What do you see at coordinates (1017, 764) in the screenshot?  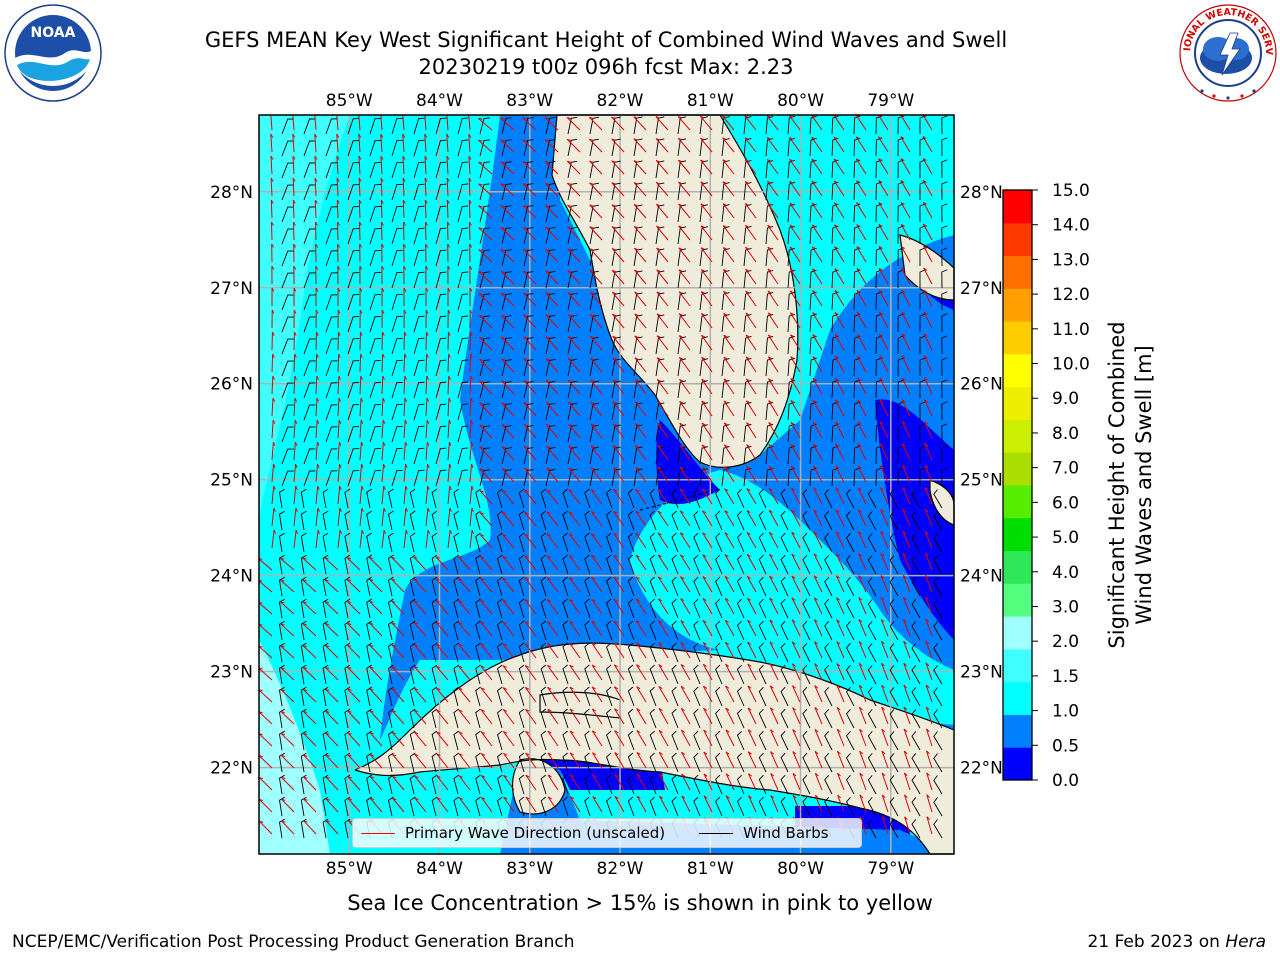 I see `colorbar-segment` at bounding box center [1017, 764].